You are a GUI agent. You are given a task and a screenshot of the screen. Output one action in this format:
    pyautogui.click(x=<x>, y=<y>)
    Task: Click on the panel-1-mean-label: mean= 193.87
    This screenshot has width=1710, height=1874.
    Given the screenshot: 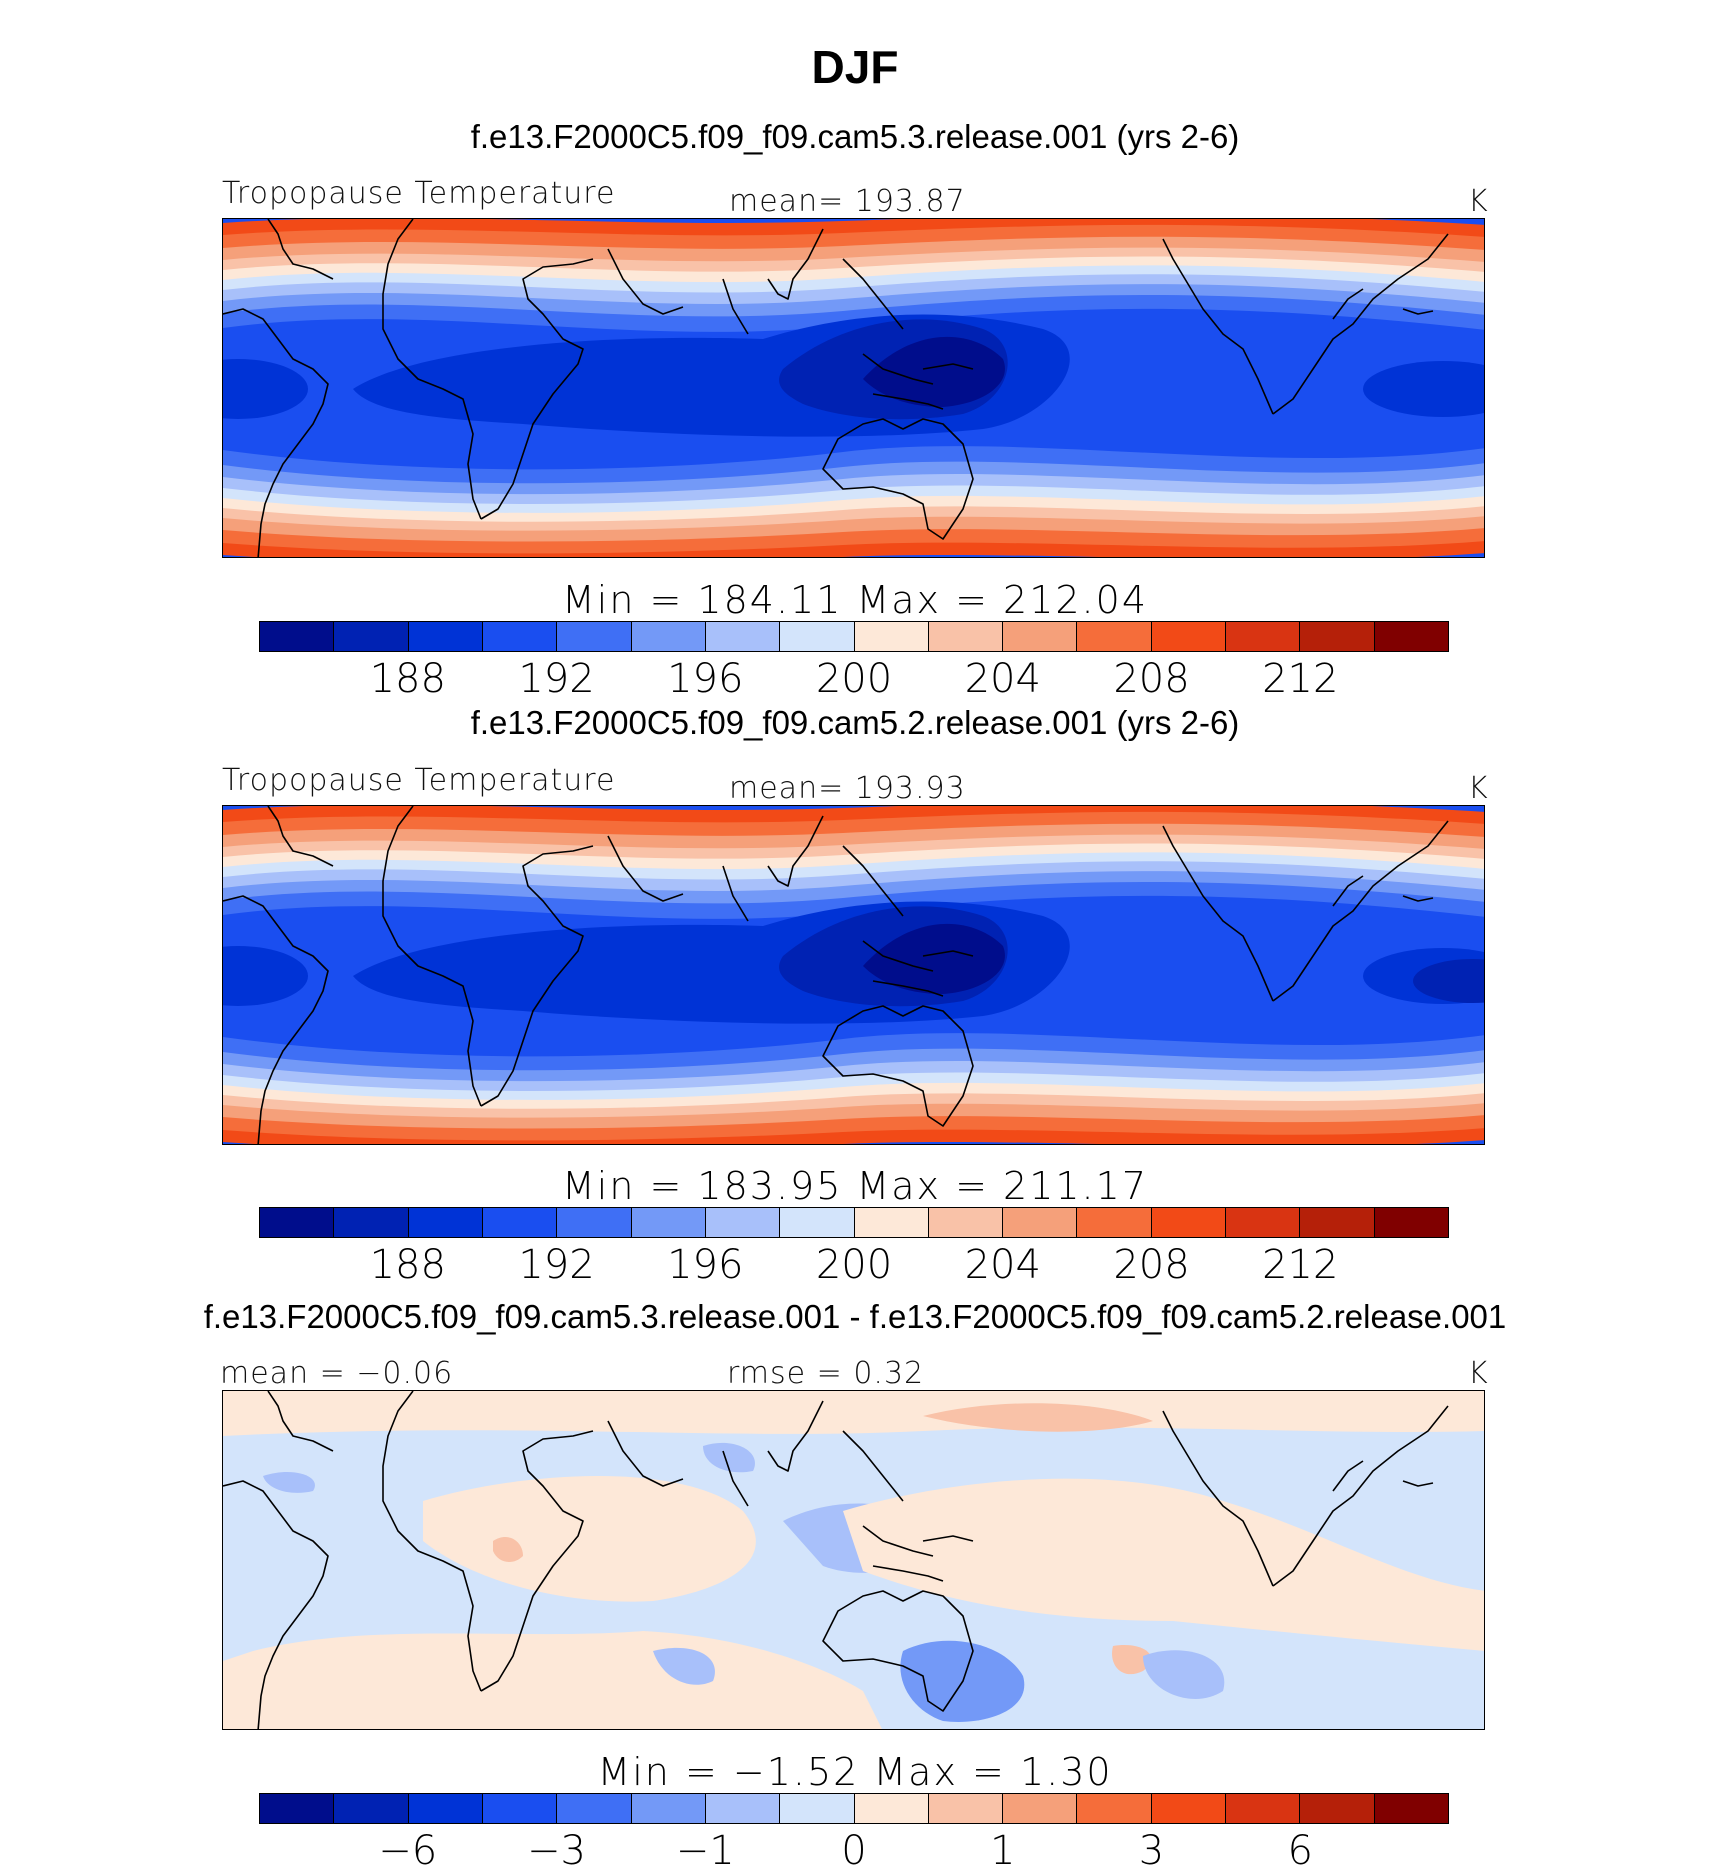 What is the action you would take?
    pyautogui.click(x=847, y=201)
    